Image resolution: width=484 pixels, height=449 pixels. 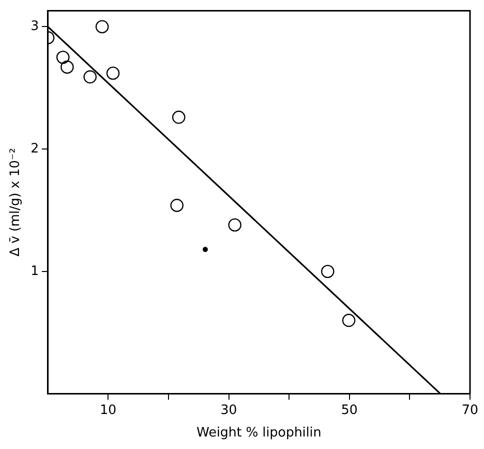 What do you see at coordinates (34, 271) in the screenshot?
I see `y-tick-label: 1` at bounding box center [34, 271].